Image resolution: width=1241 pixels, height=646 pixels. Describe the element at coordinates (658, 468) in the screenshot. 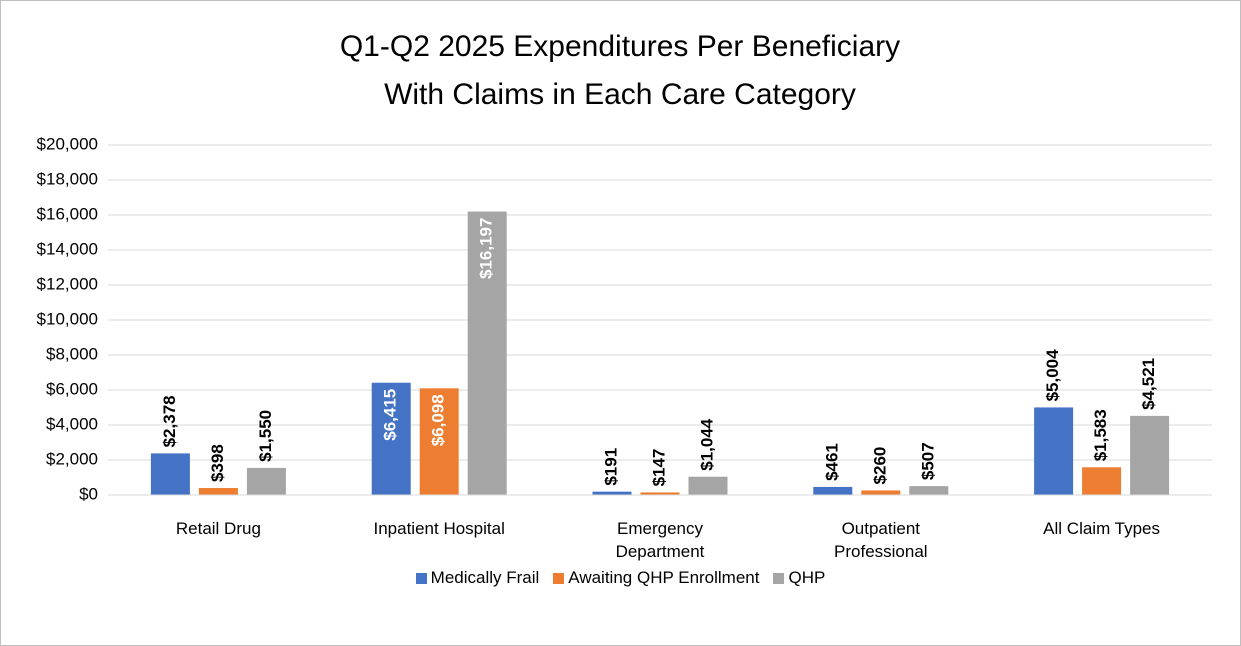

I see `data-label: $147` at that location.